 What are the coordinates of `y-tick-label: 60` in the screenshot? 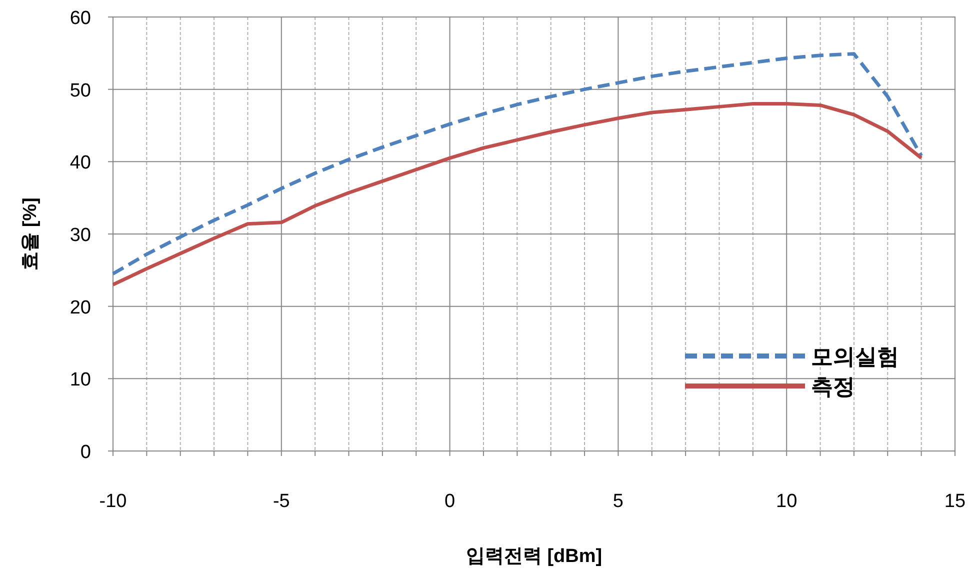 It's located at (80, 18).